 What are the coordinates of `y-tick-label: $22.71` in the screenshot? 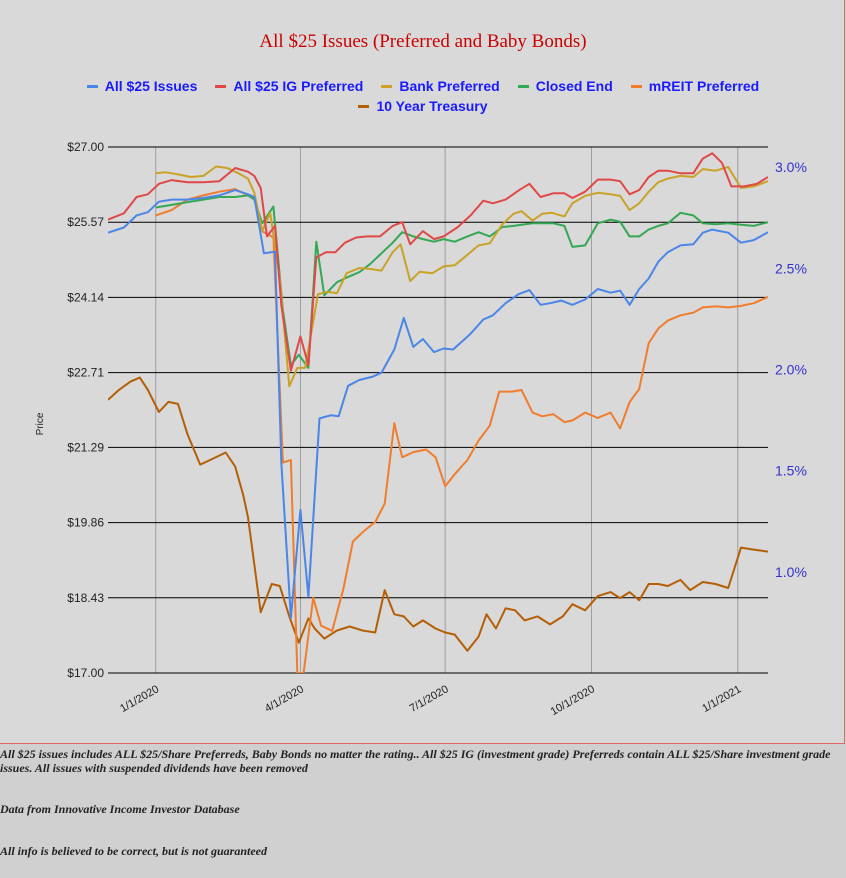 It's located at (85, 373).